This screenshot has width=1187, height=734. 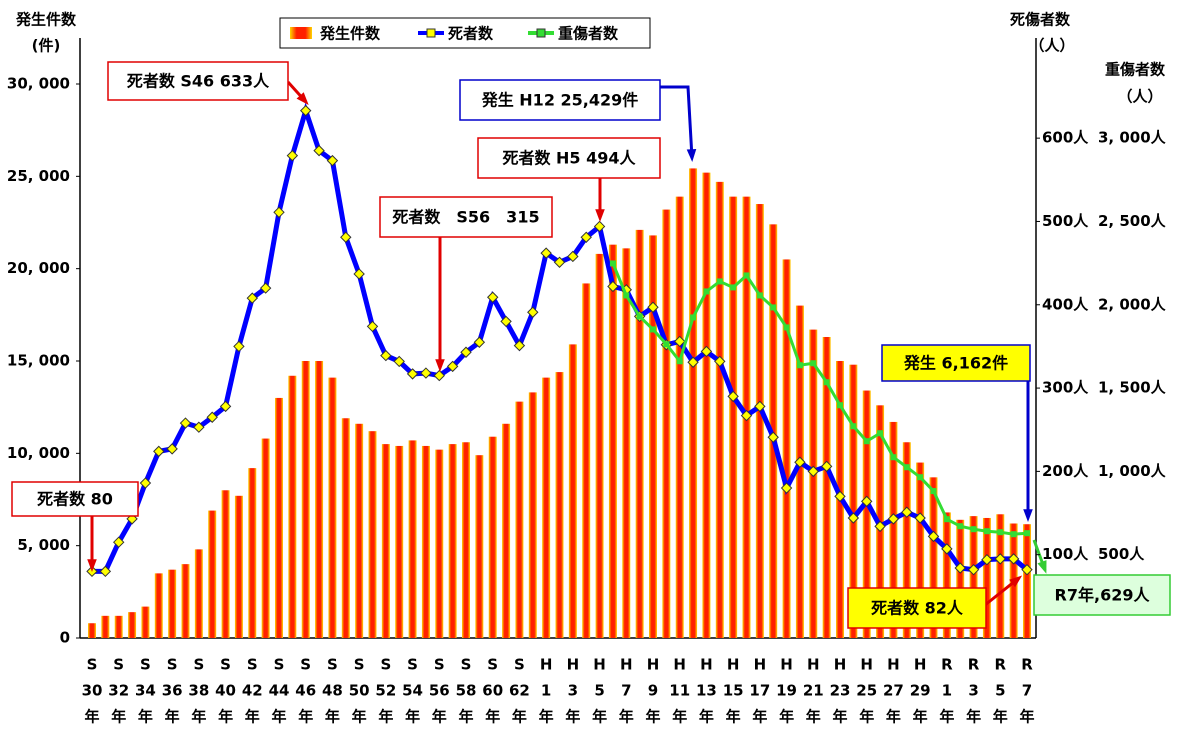 What do you see at coordinates (1065, 304) in the screenshot?
I see `y2-tick-label: 400人` at bounding box center [1065, 304].